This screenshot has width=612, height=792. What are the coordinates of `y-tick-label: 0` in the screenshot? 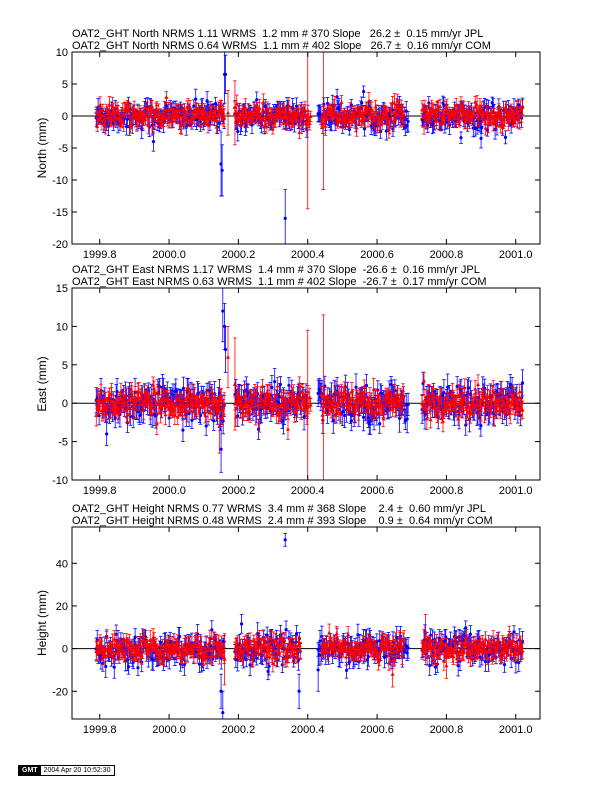 It's located at (65, 117).